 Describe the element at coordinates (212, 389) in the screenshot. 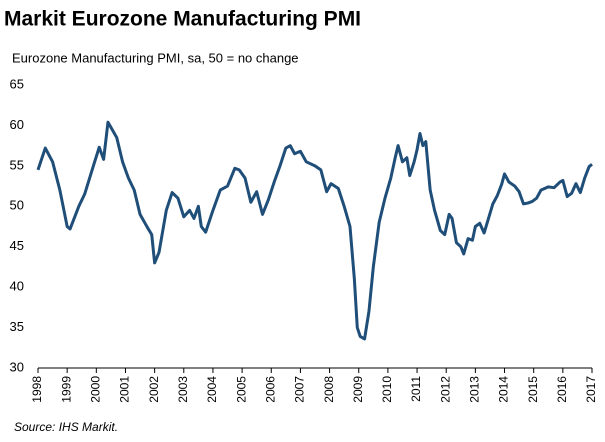

I see `x-tick-label: 2004` at that location.